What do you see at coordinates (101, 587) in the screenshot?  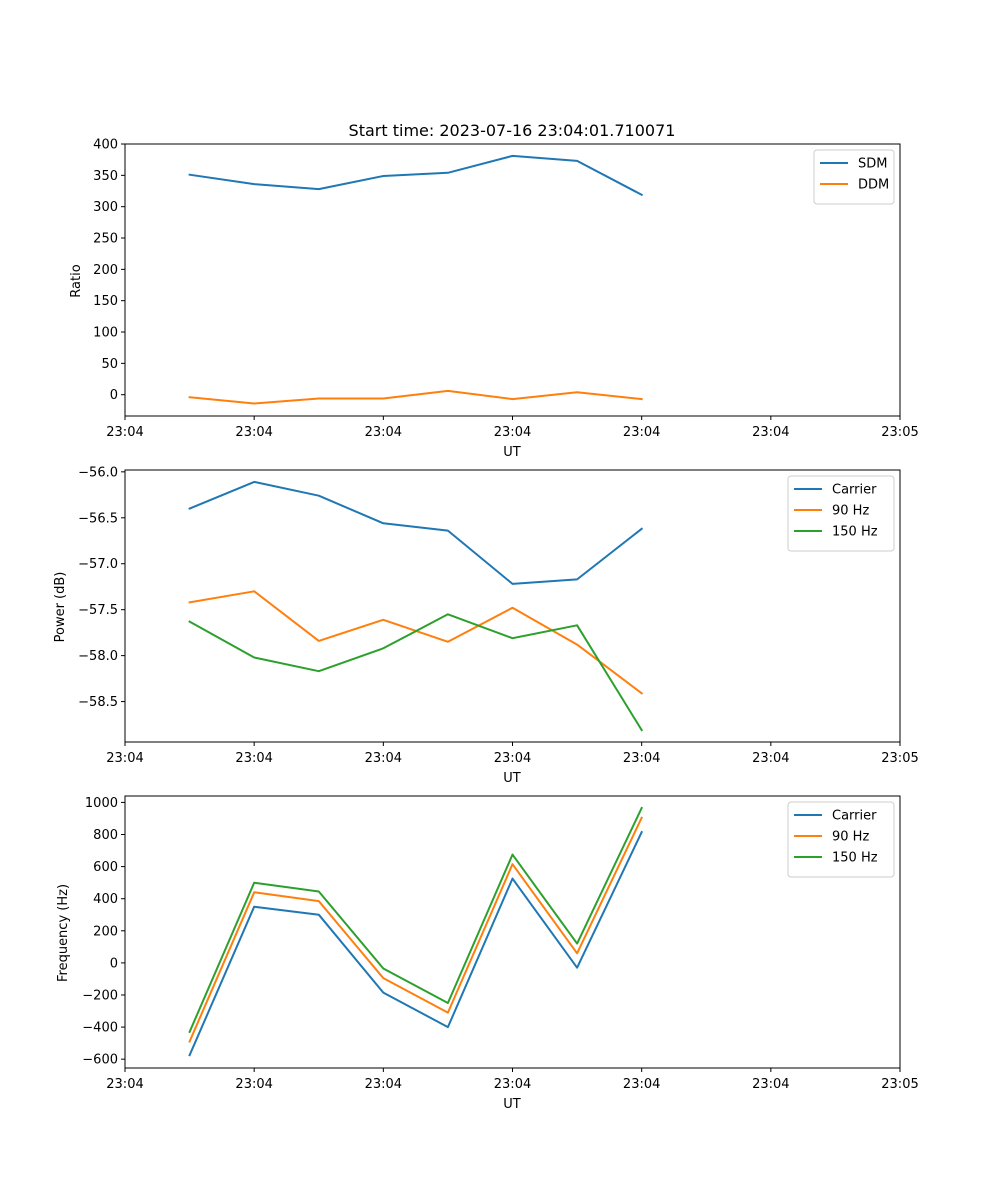 I see `y-ticks-power: −58.5 −58.0 −57.5 −57.0 −56.5 −56.0` at bounding box center [101, 587].